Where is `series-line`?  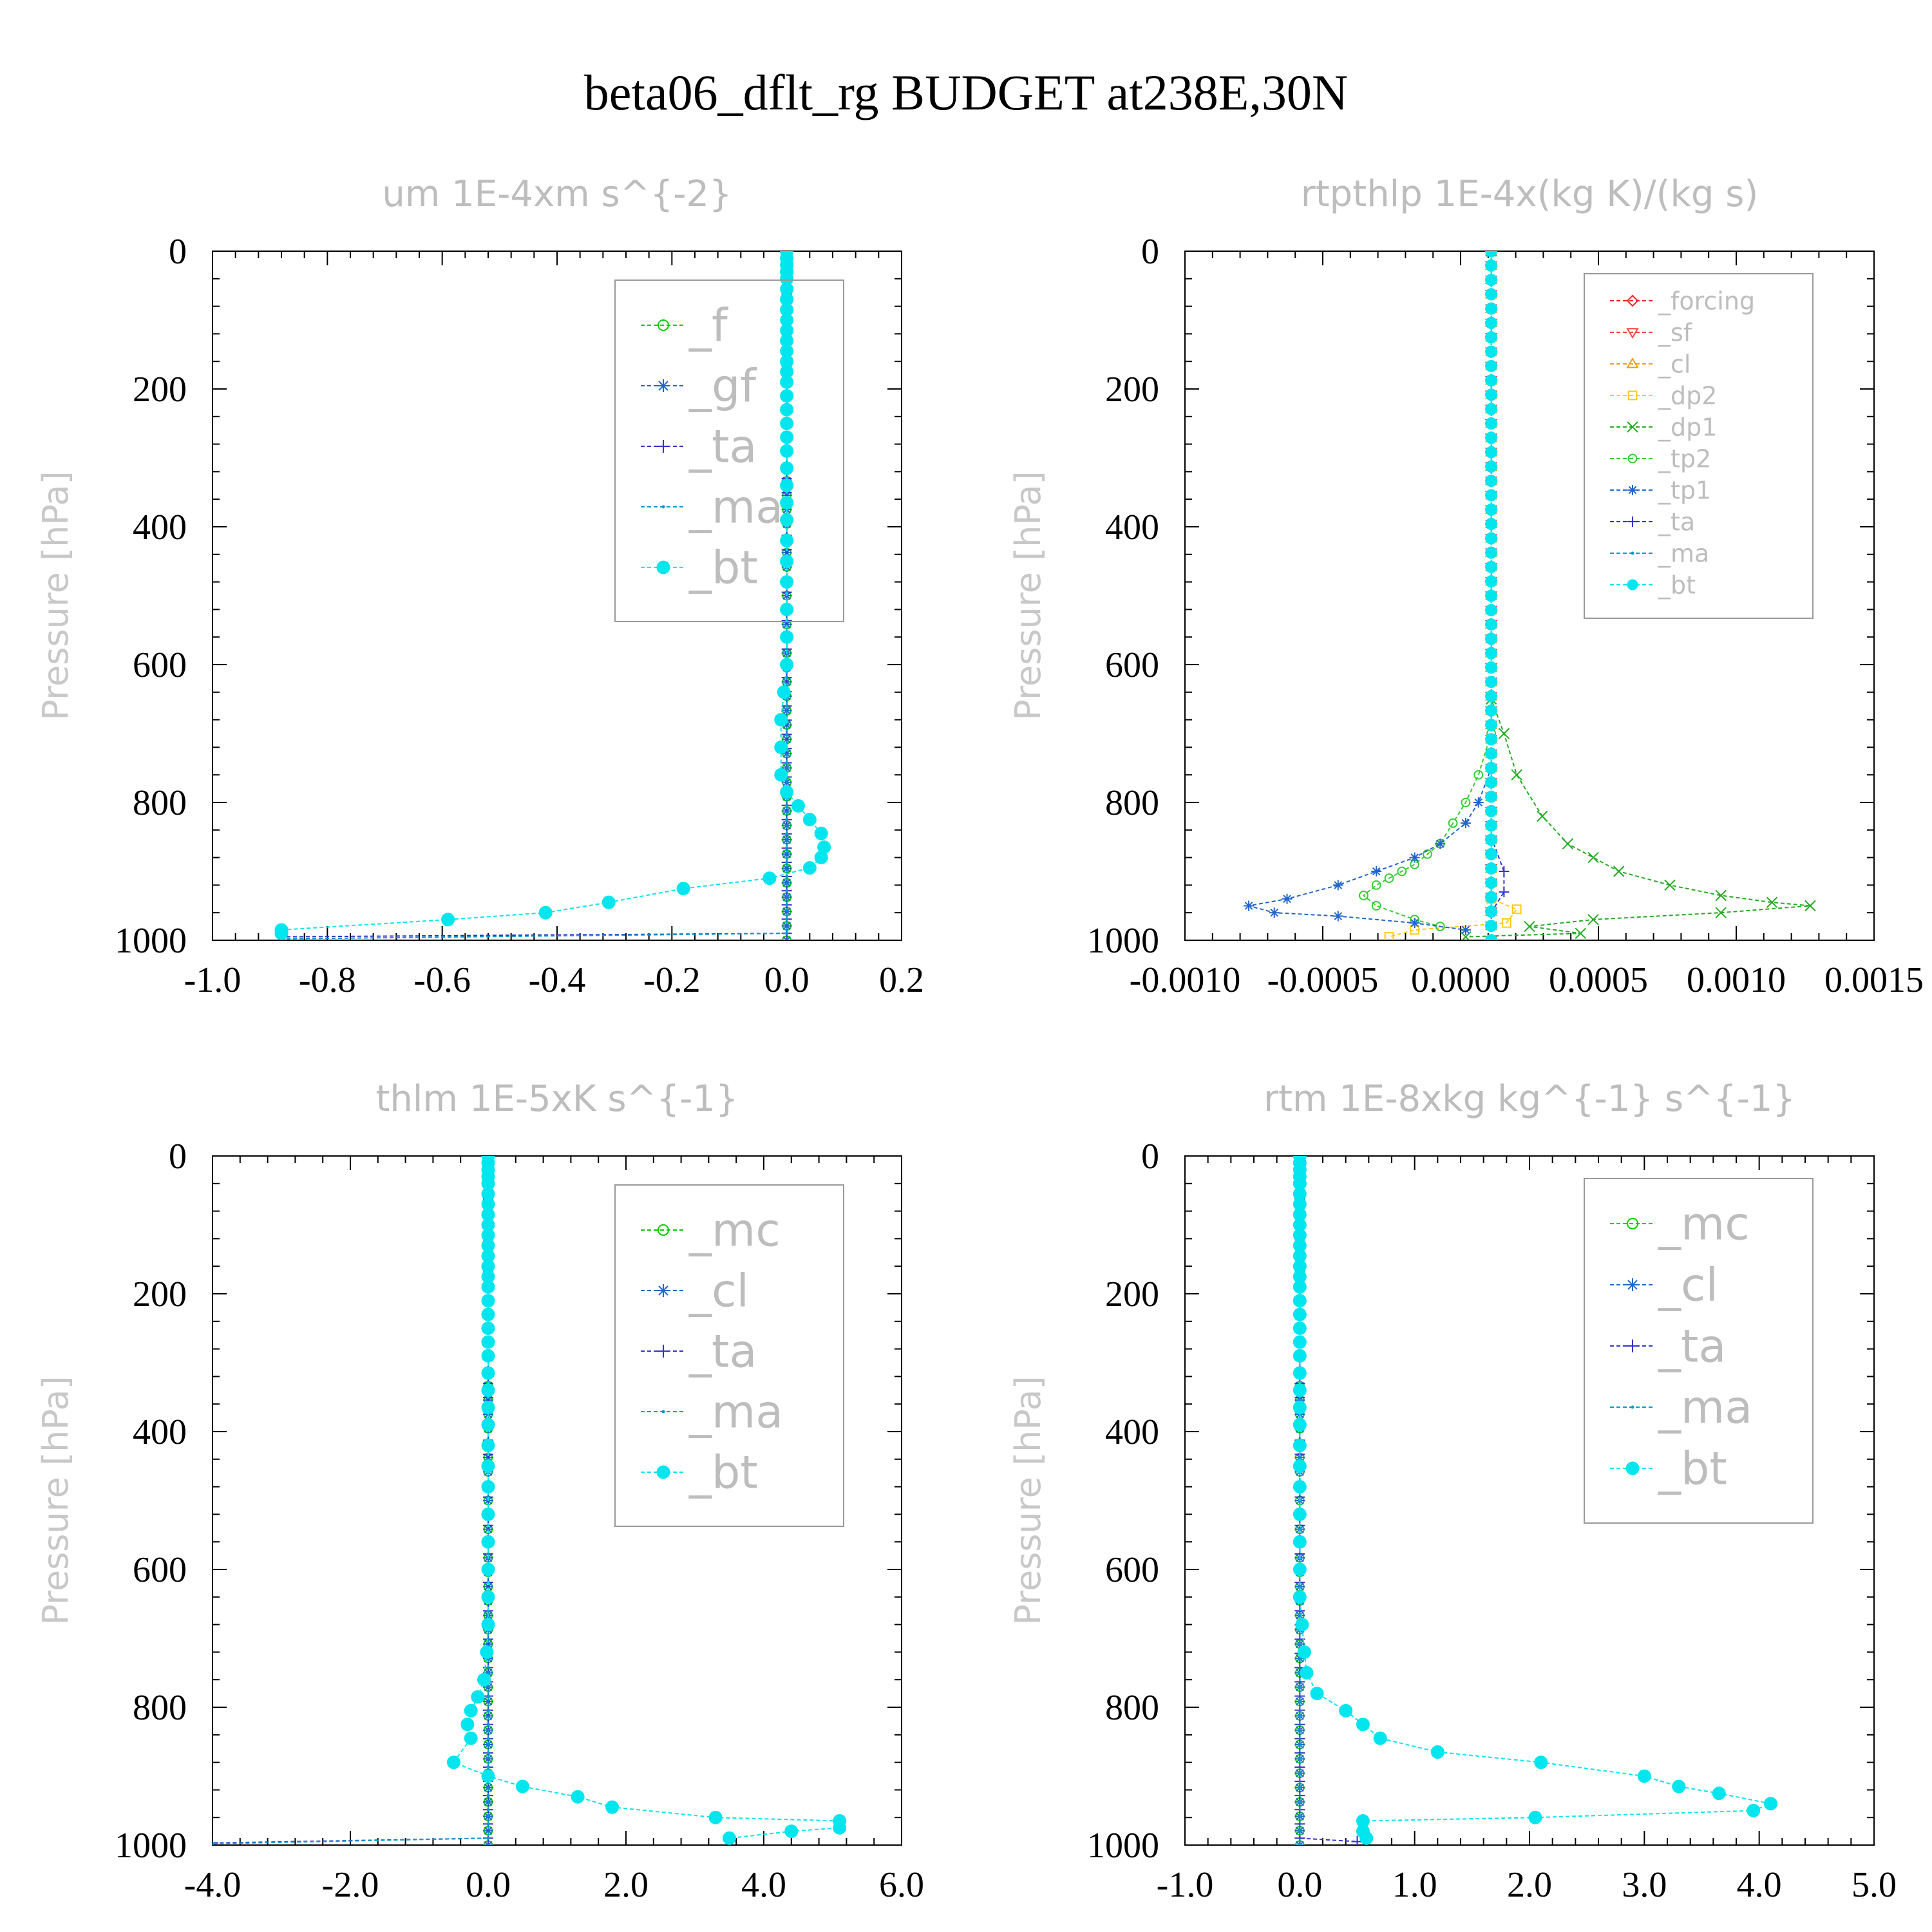 series-line is located at coordinates (351, 1500).